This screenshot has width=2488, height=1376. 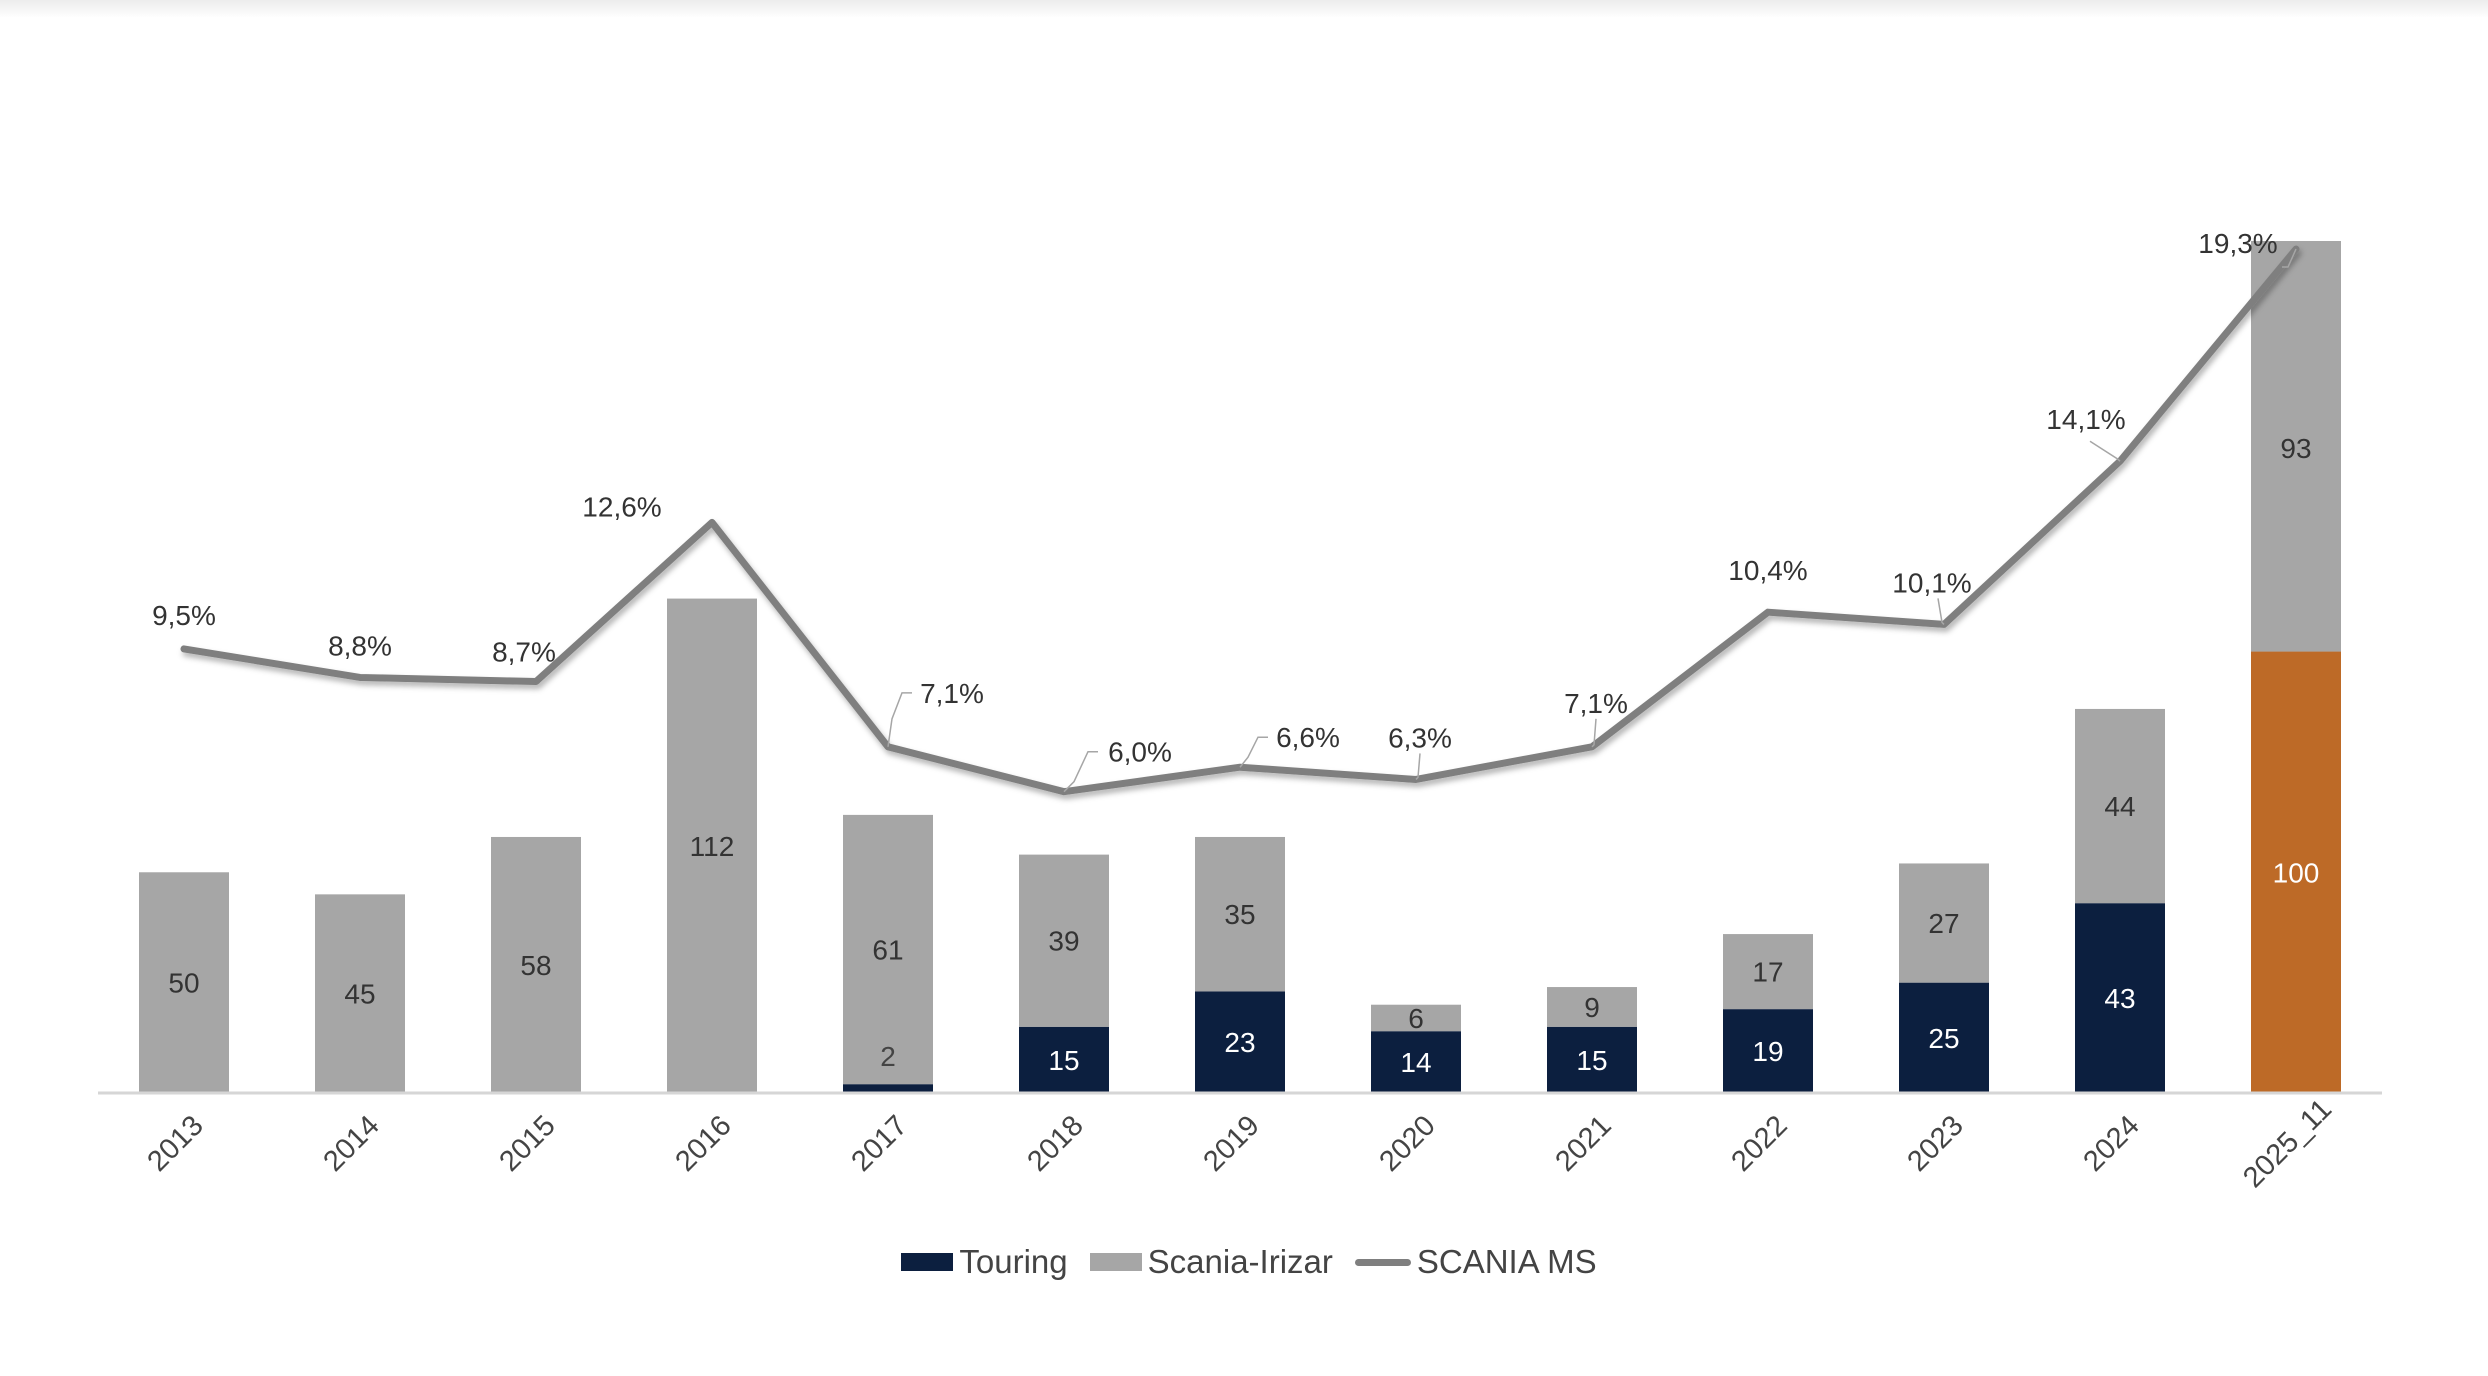 I want to click on bar-scania-irizar-2018, so click(x=1064, y=940).